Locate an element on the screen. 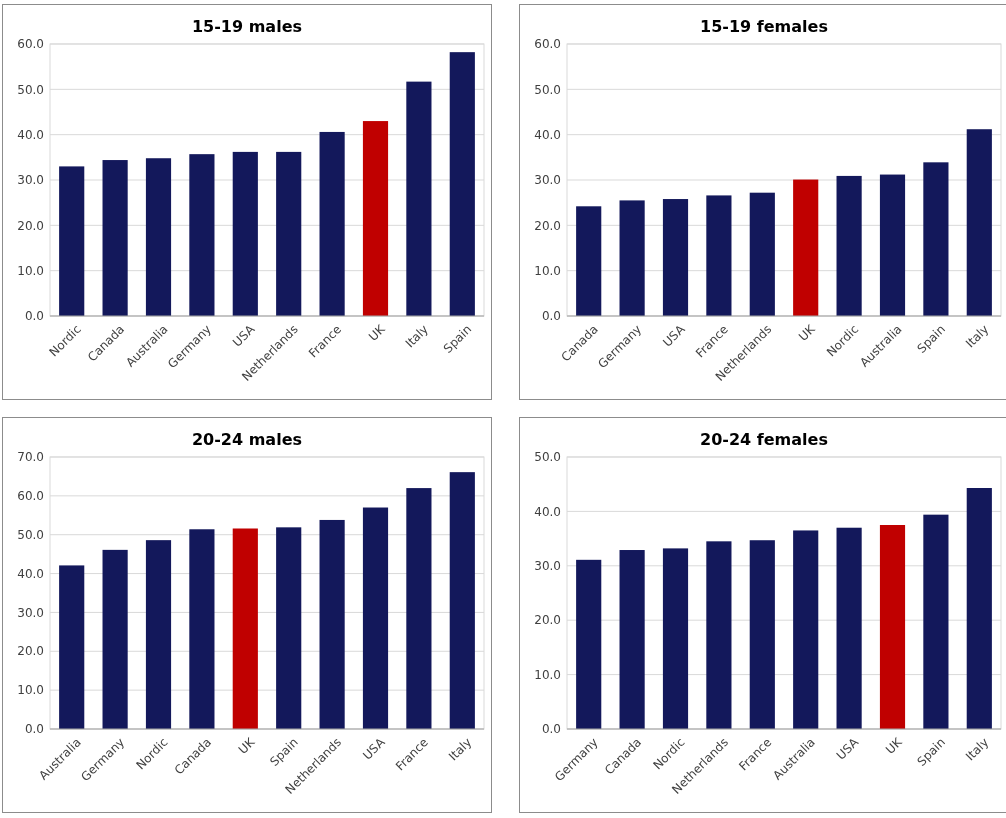 This screenshot has width=1006, height=818. chart-title: 20-24 females is located at coordinates (764, 439).